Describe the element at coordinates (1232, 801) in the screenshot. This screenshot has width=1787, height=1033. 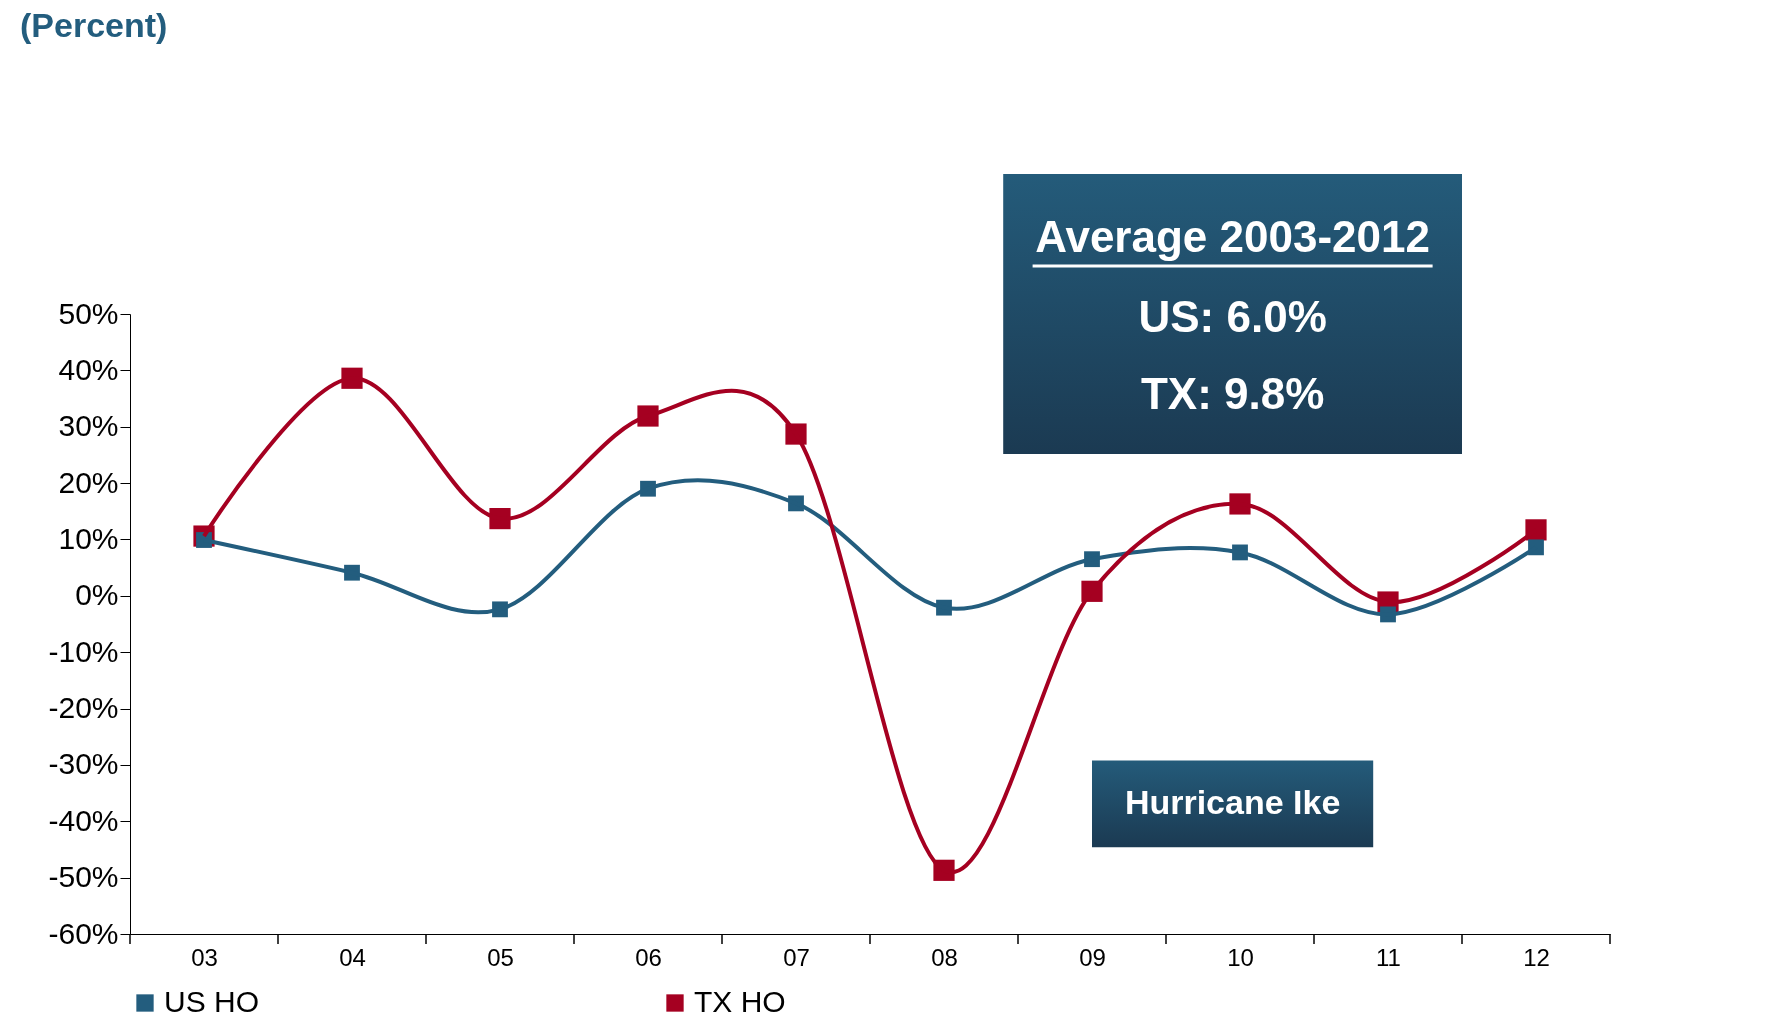
I see `annotation: Hurricane Ike` at that location.